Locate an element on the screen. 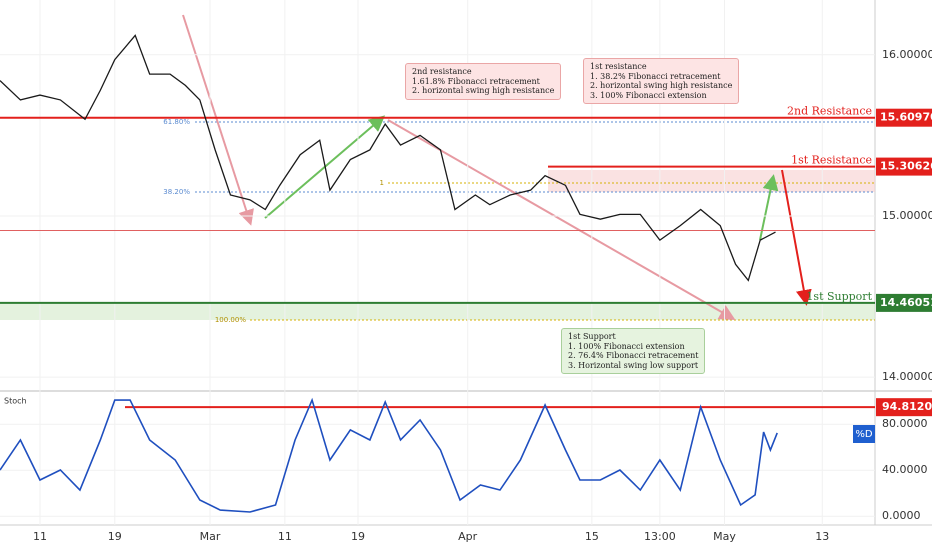 The image size is (932, 550). annotation-line: 3. Horizontal swing low support is located at coordinates (633, 365).